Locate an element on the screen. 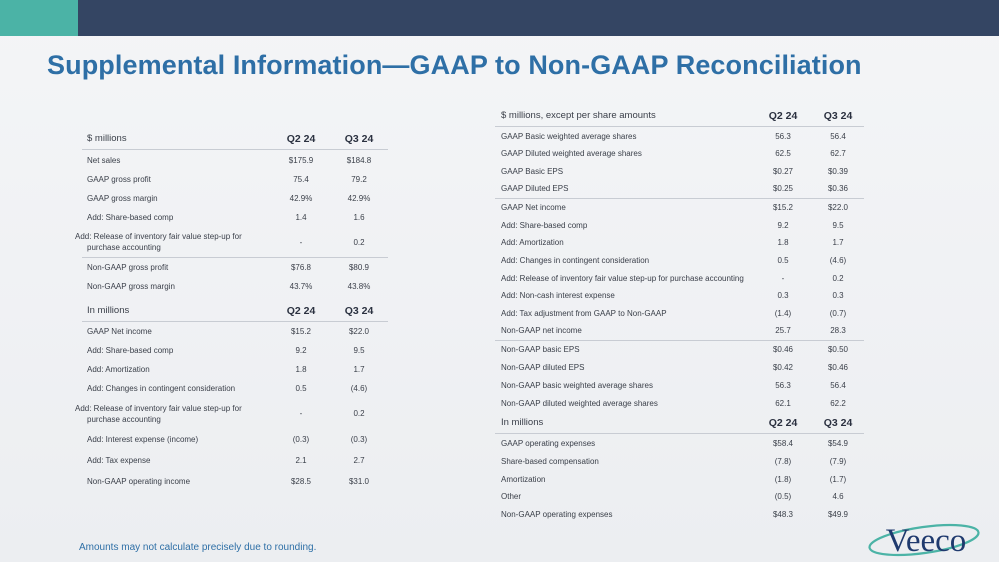  value-q3-24: $0.50 is located at coordinates (838, 349).